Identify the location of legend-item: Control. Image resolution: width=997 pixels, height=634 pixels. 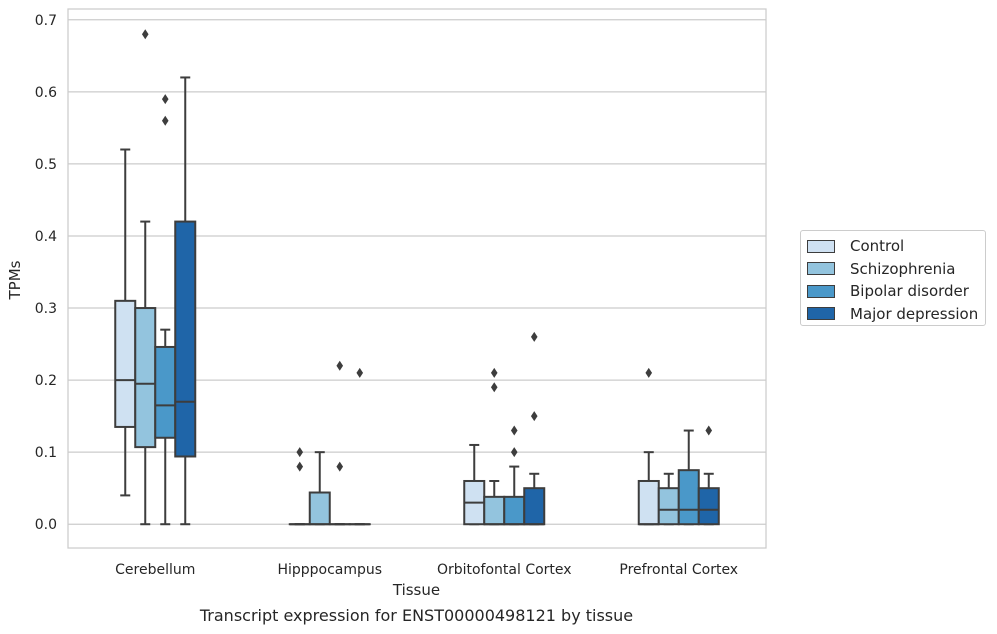
(896, 246).